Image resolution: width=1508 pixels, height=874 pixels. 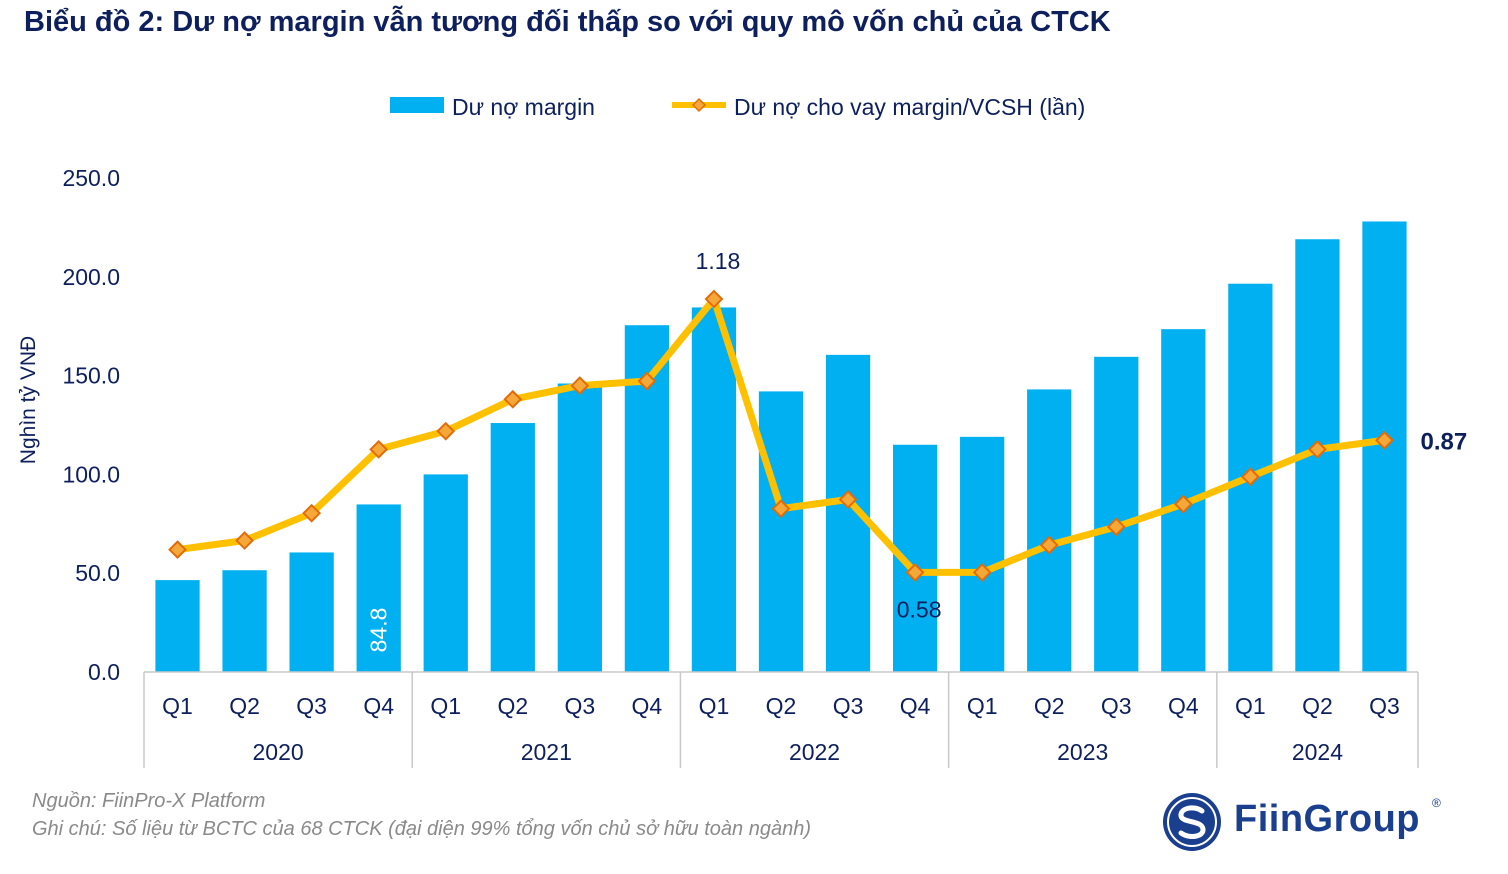 What do you see at coordinates (104, 672) in the screenshot?
I see `y-tick-label: 0.0` at bounding box center [104, 672].